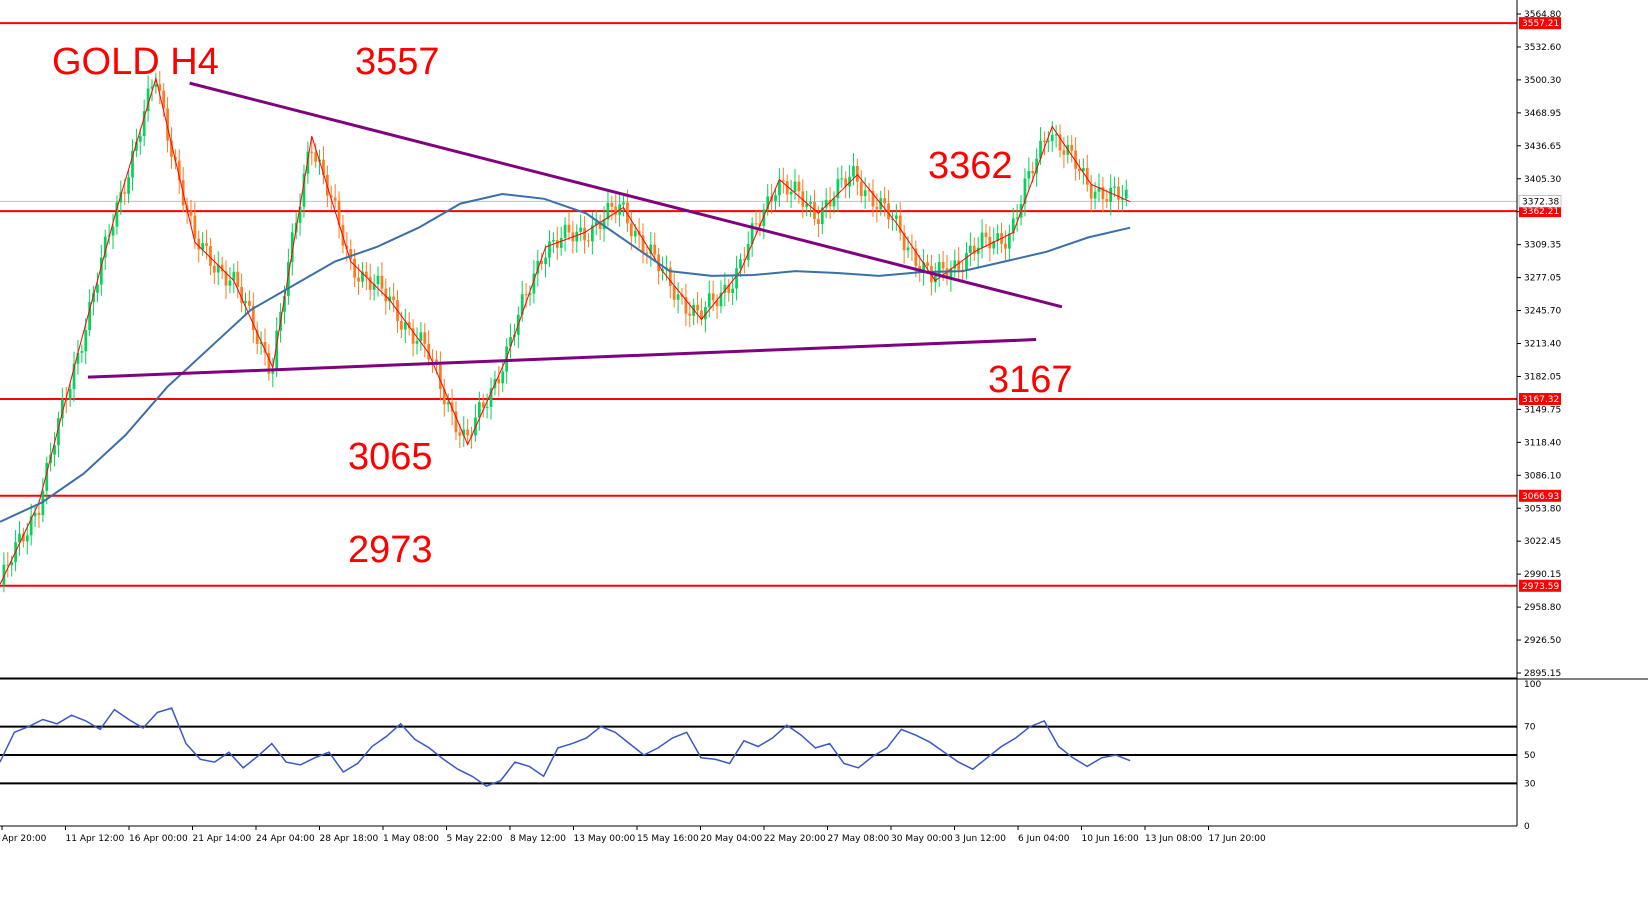  What do you see at coordinates (1542, 674) in the screenshot?
I see `price-tick-label: 2895.15` at bounding box center [1542, 674].